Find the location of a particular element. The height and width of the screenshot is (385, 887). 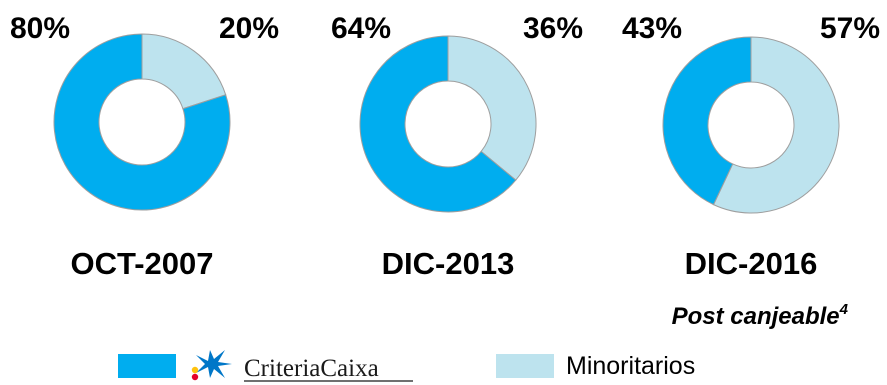

pct-label-minoritarios-1: 36% is located at coordinates (553, 28).